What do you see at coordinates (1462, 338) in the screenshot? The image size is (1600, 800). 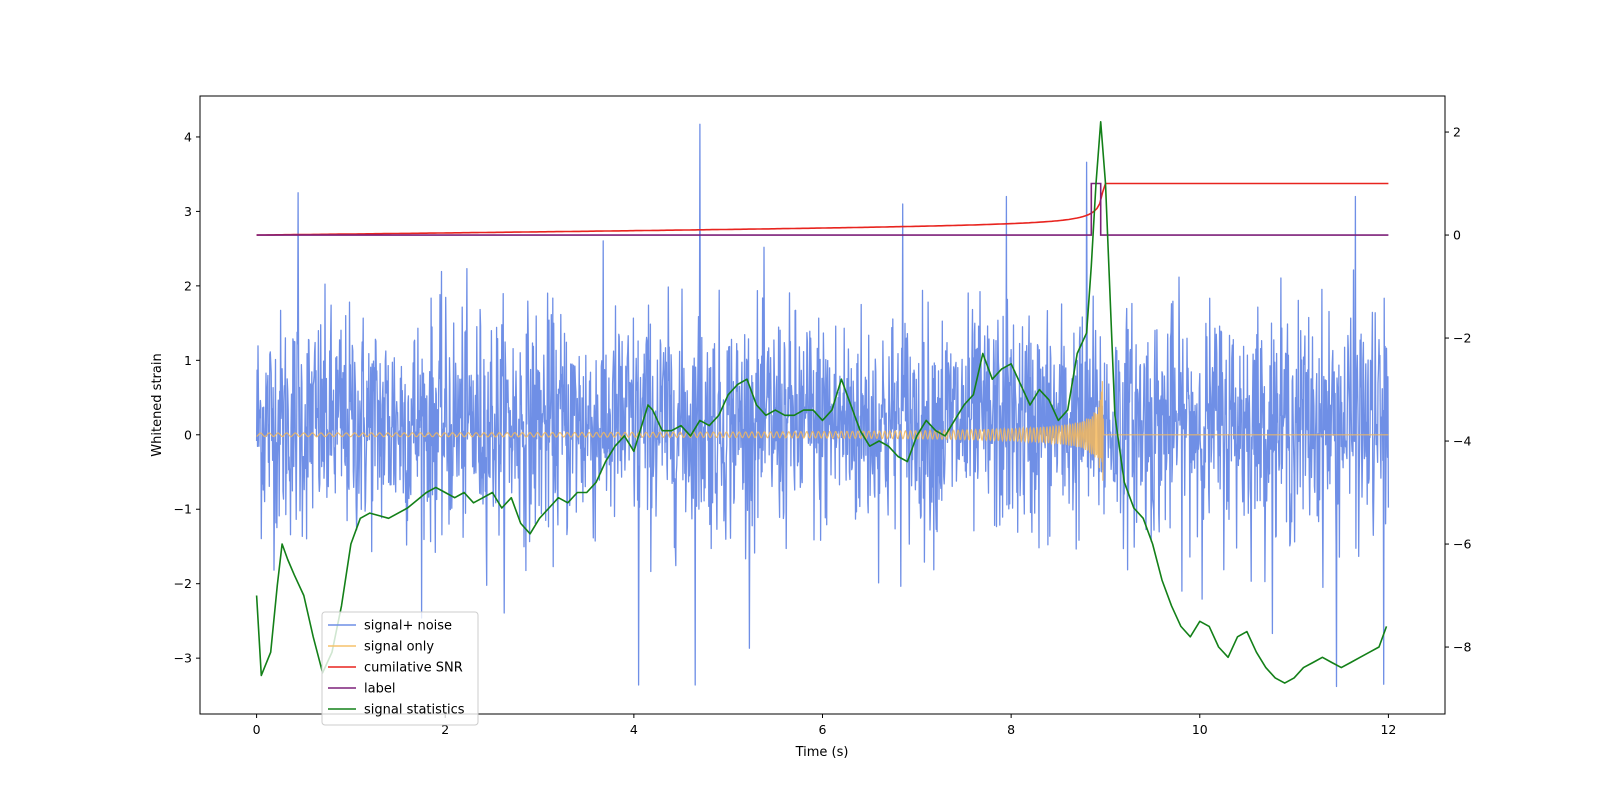 I see `y2-tick-label: −2` at bounding box center [1462, 338].